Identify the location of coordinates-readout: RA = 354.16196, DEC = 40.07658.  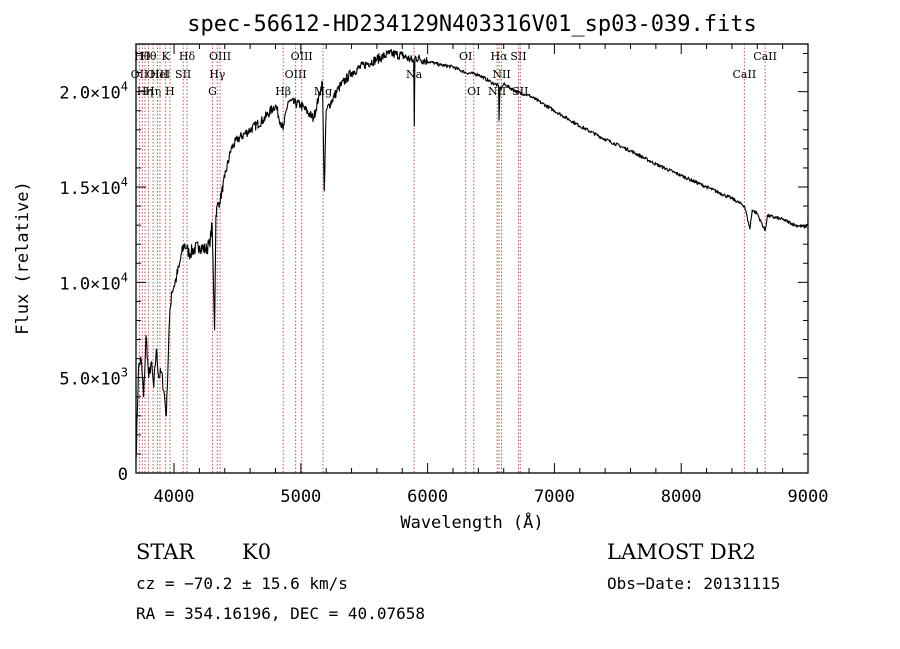
(280, 613).